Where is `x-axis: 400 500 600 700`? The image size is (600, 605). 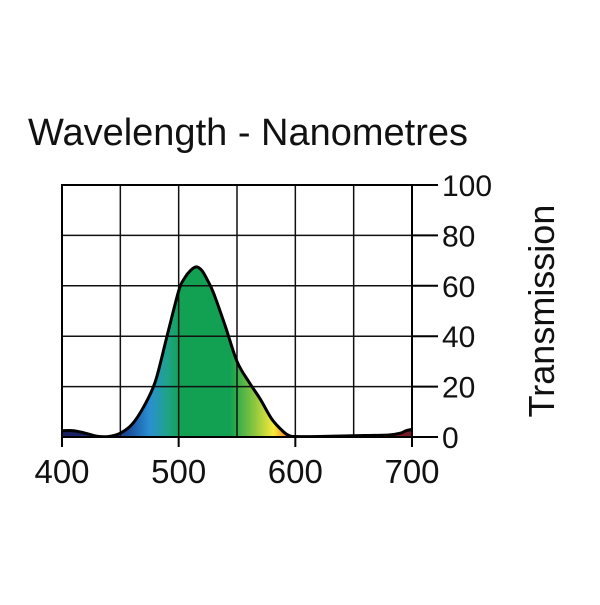 x-axis: 400 500 600 700 is located at coordinates (237, 463).